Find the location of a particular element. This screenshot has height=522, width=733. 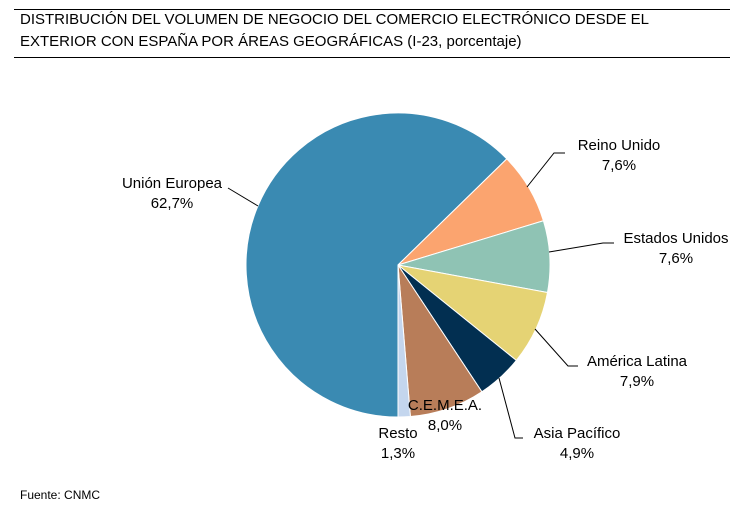

leader-estados-unidos is located at coordinates (581, 247).